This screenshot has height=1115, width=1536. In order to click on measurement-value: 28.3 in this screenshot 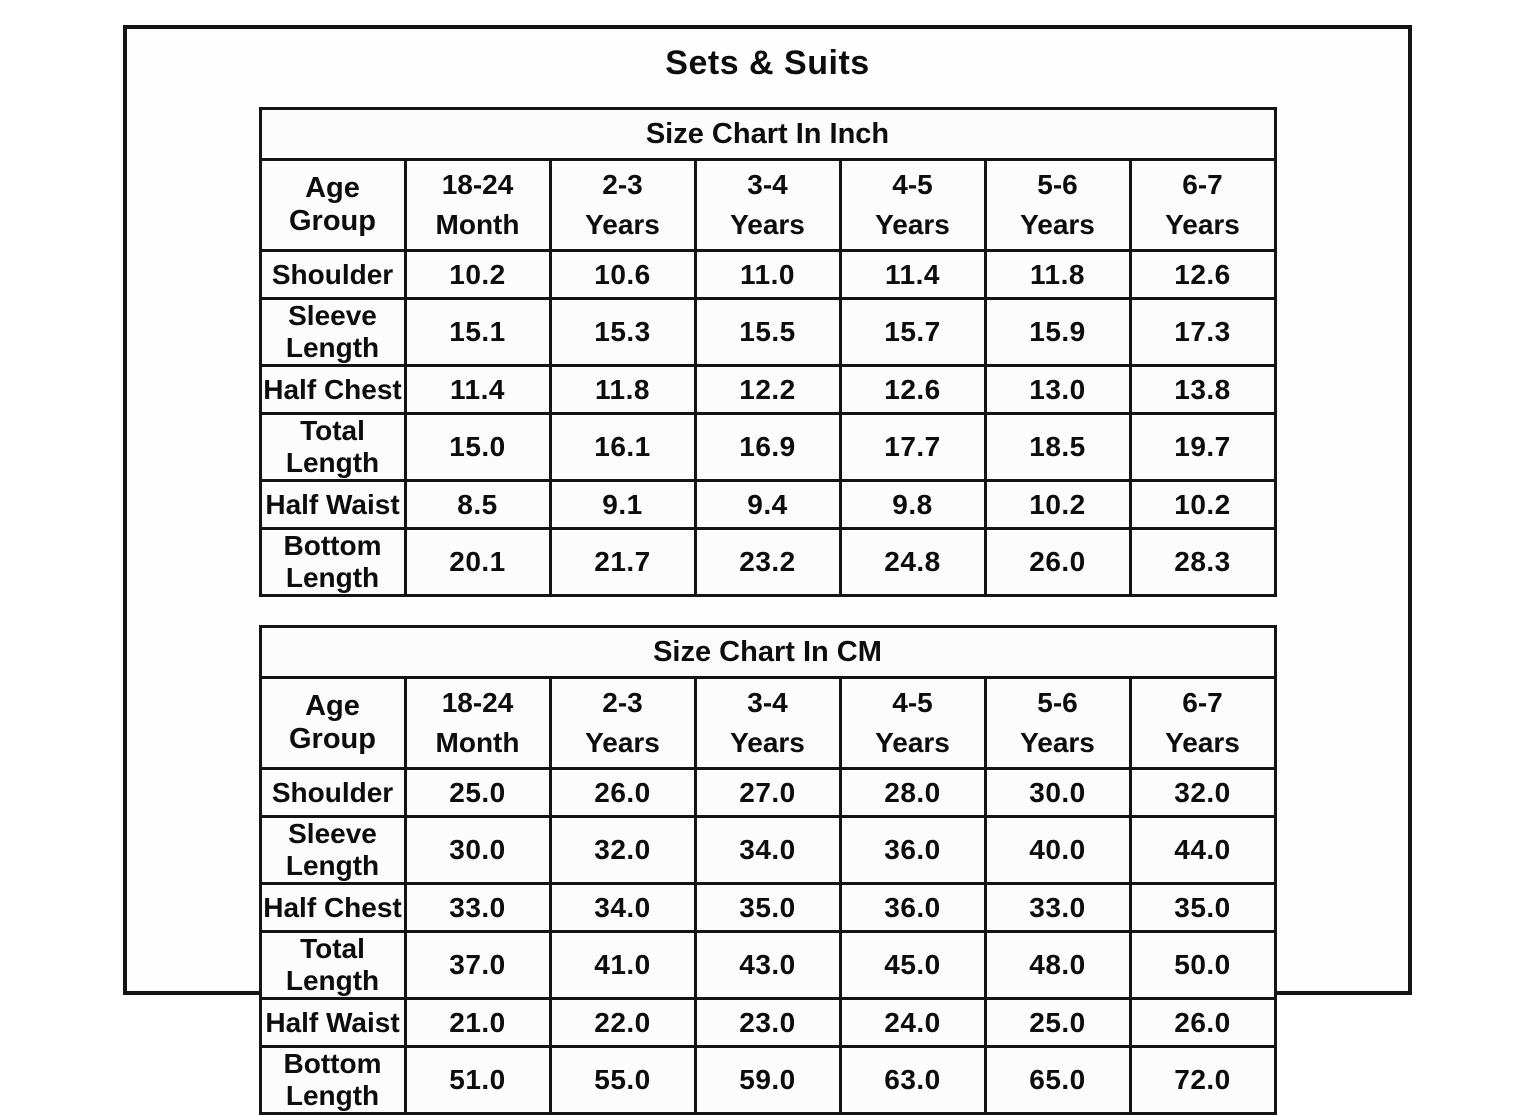, I will do `click(1202, 562)`.